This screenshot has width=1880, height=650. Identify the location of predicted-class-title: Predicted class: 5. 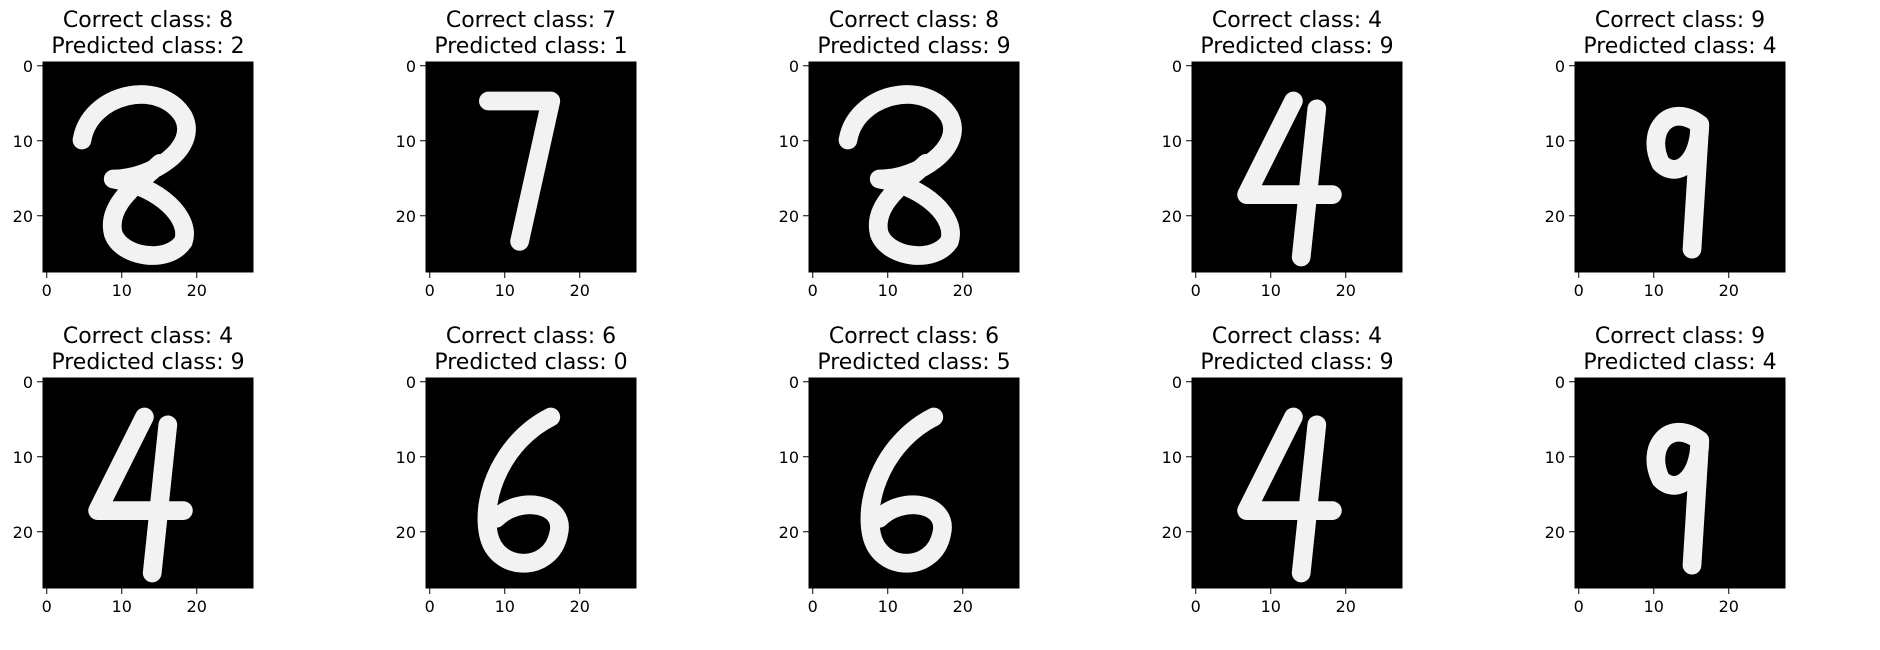
(913, 362).